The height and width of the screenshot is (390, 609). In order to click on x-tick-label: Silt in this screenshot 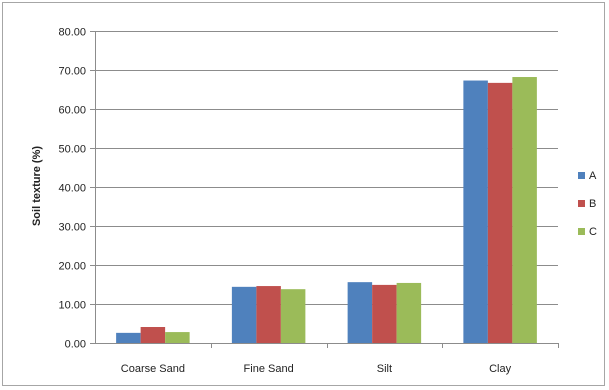, I will do `click(384, 369)`.